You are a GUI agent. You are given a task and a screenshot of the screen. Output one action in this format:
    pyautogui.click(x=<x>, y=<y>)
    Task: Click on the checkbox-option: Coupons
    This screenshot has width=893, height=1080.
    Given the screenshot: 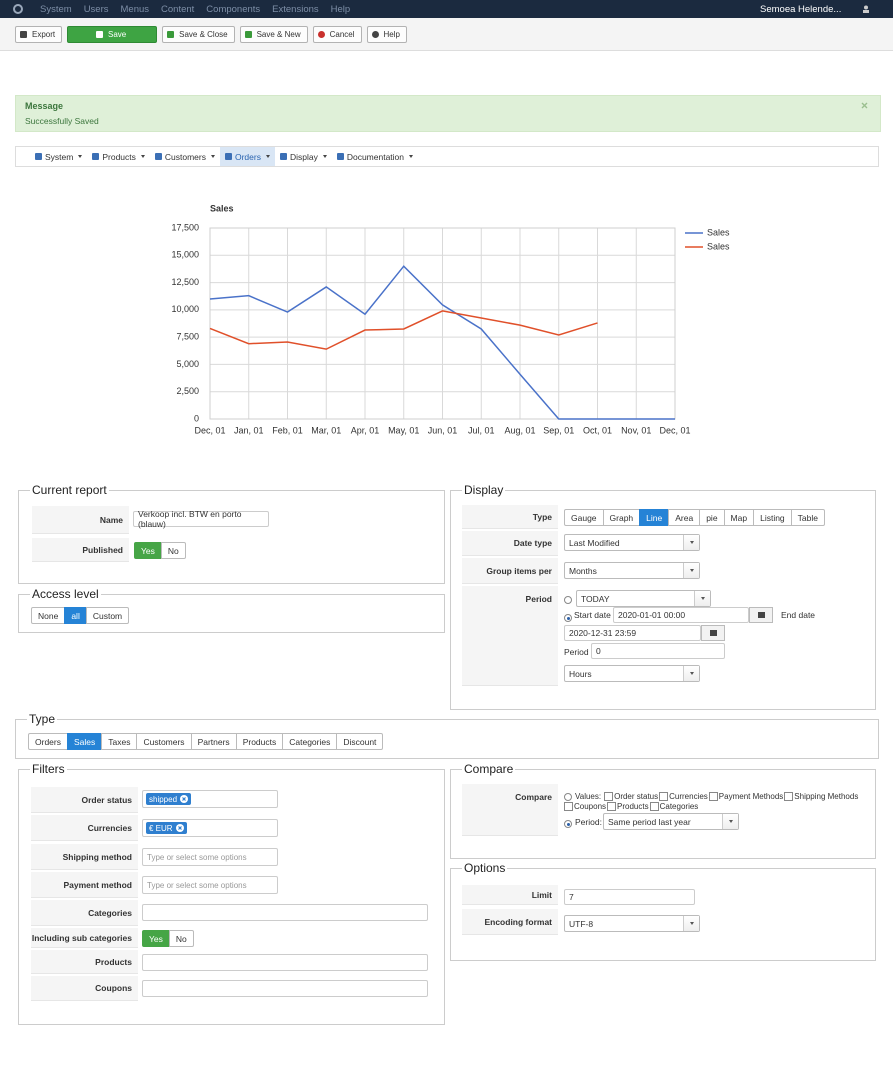 What is the action you would take?
    pyautogui.click(x=585, y=806)
    